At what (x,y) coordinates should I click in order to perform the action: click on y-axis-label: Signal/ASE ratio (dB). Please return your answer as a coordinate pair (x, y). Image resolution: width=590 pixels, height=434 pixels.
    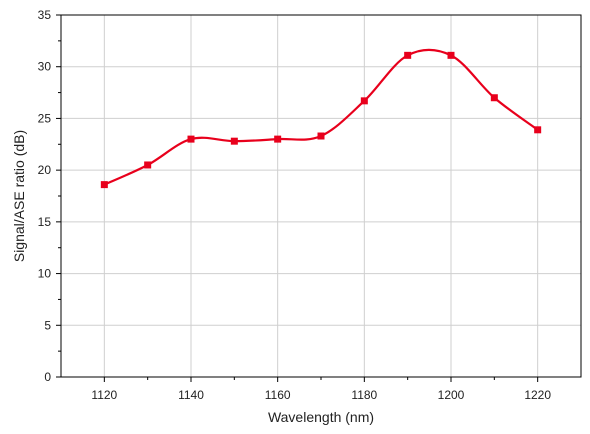
    Looking at the image, I should click on (19, 196).